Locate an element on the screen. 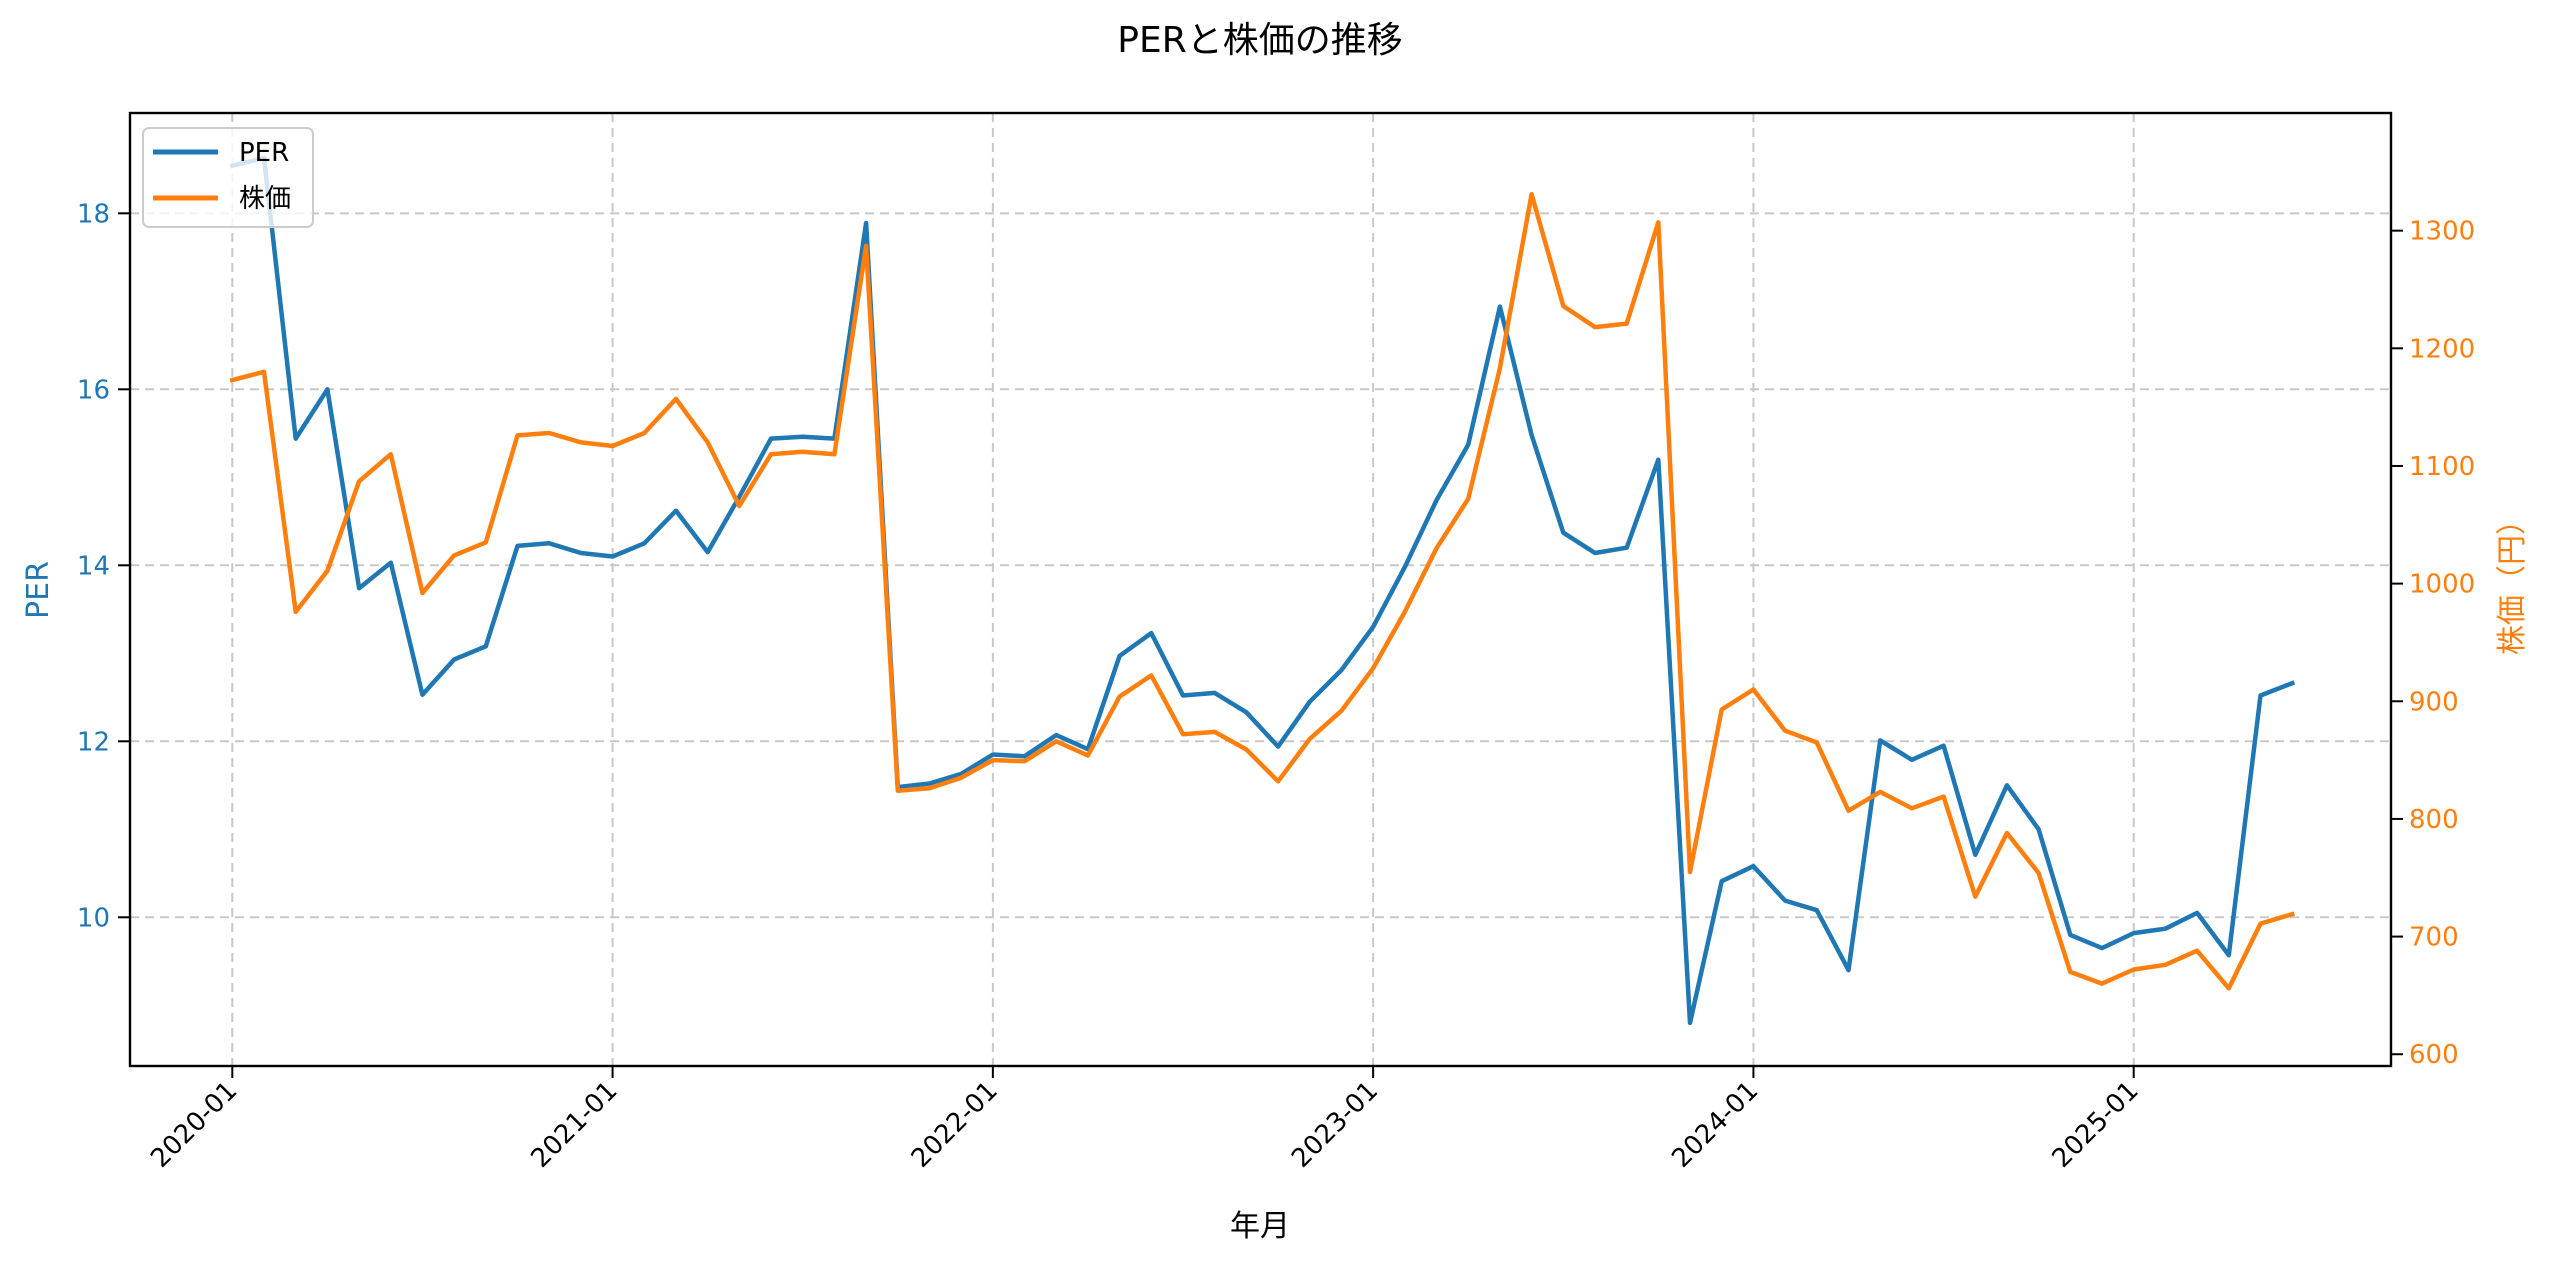 Image resolution: width=2560 pixels, height=1273 pixels. legend-label-per: PER is located at coordinates (264, 153).